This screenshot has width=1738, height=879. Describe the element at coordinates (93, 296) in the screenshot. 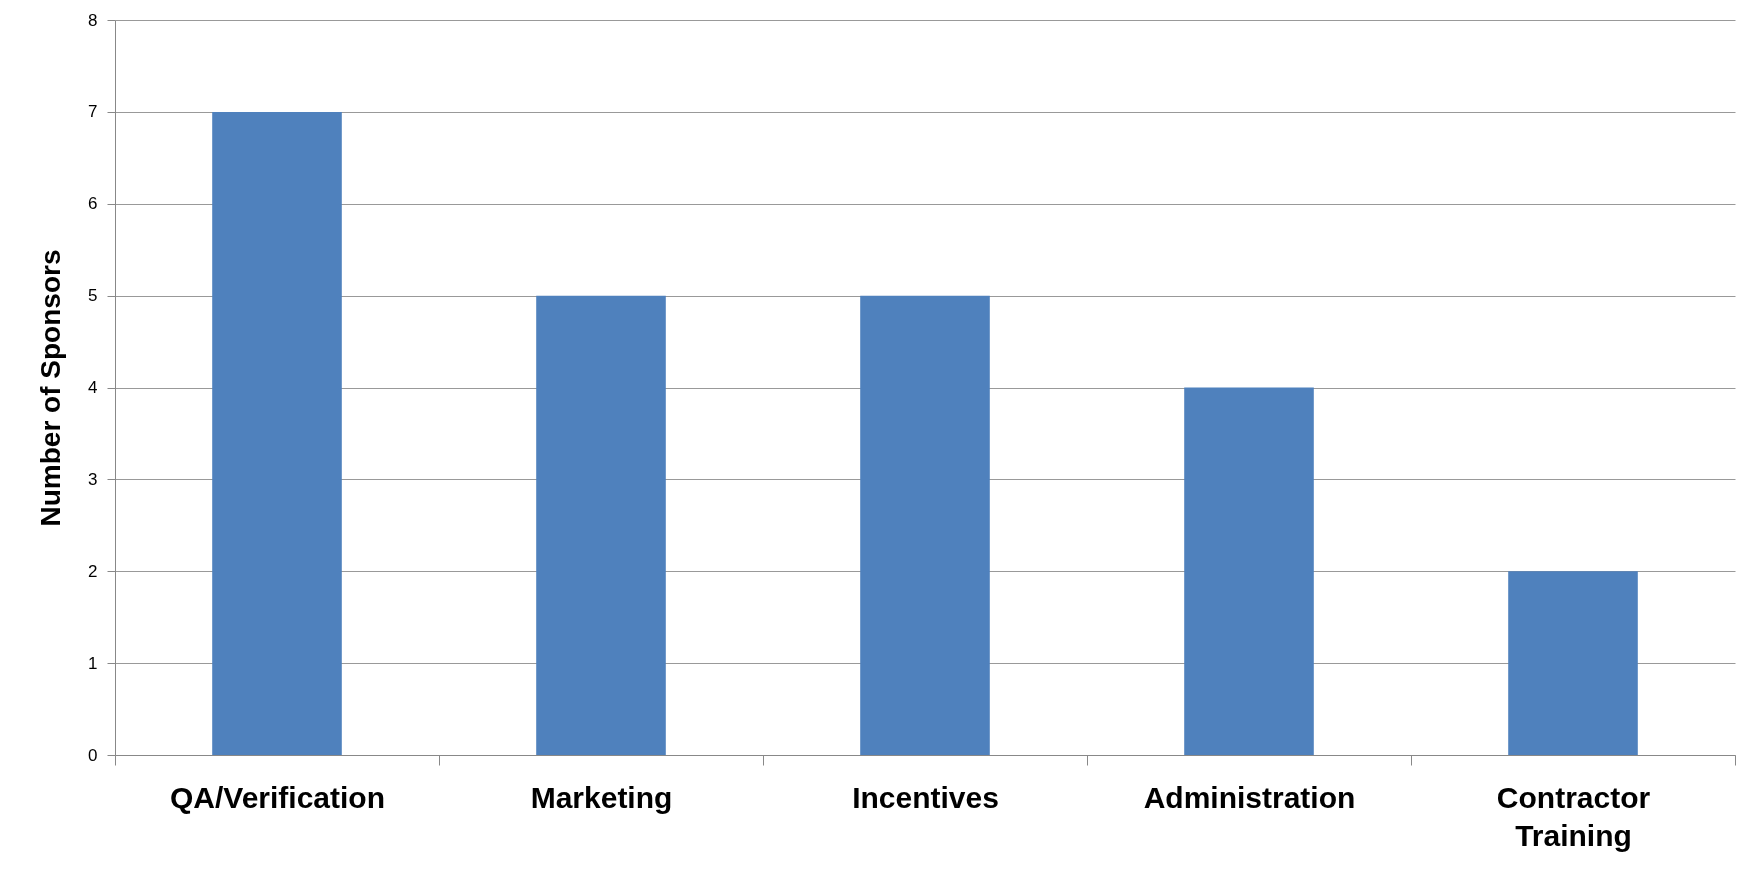

I see `y-tick-label: 5` at that location.